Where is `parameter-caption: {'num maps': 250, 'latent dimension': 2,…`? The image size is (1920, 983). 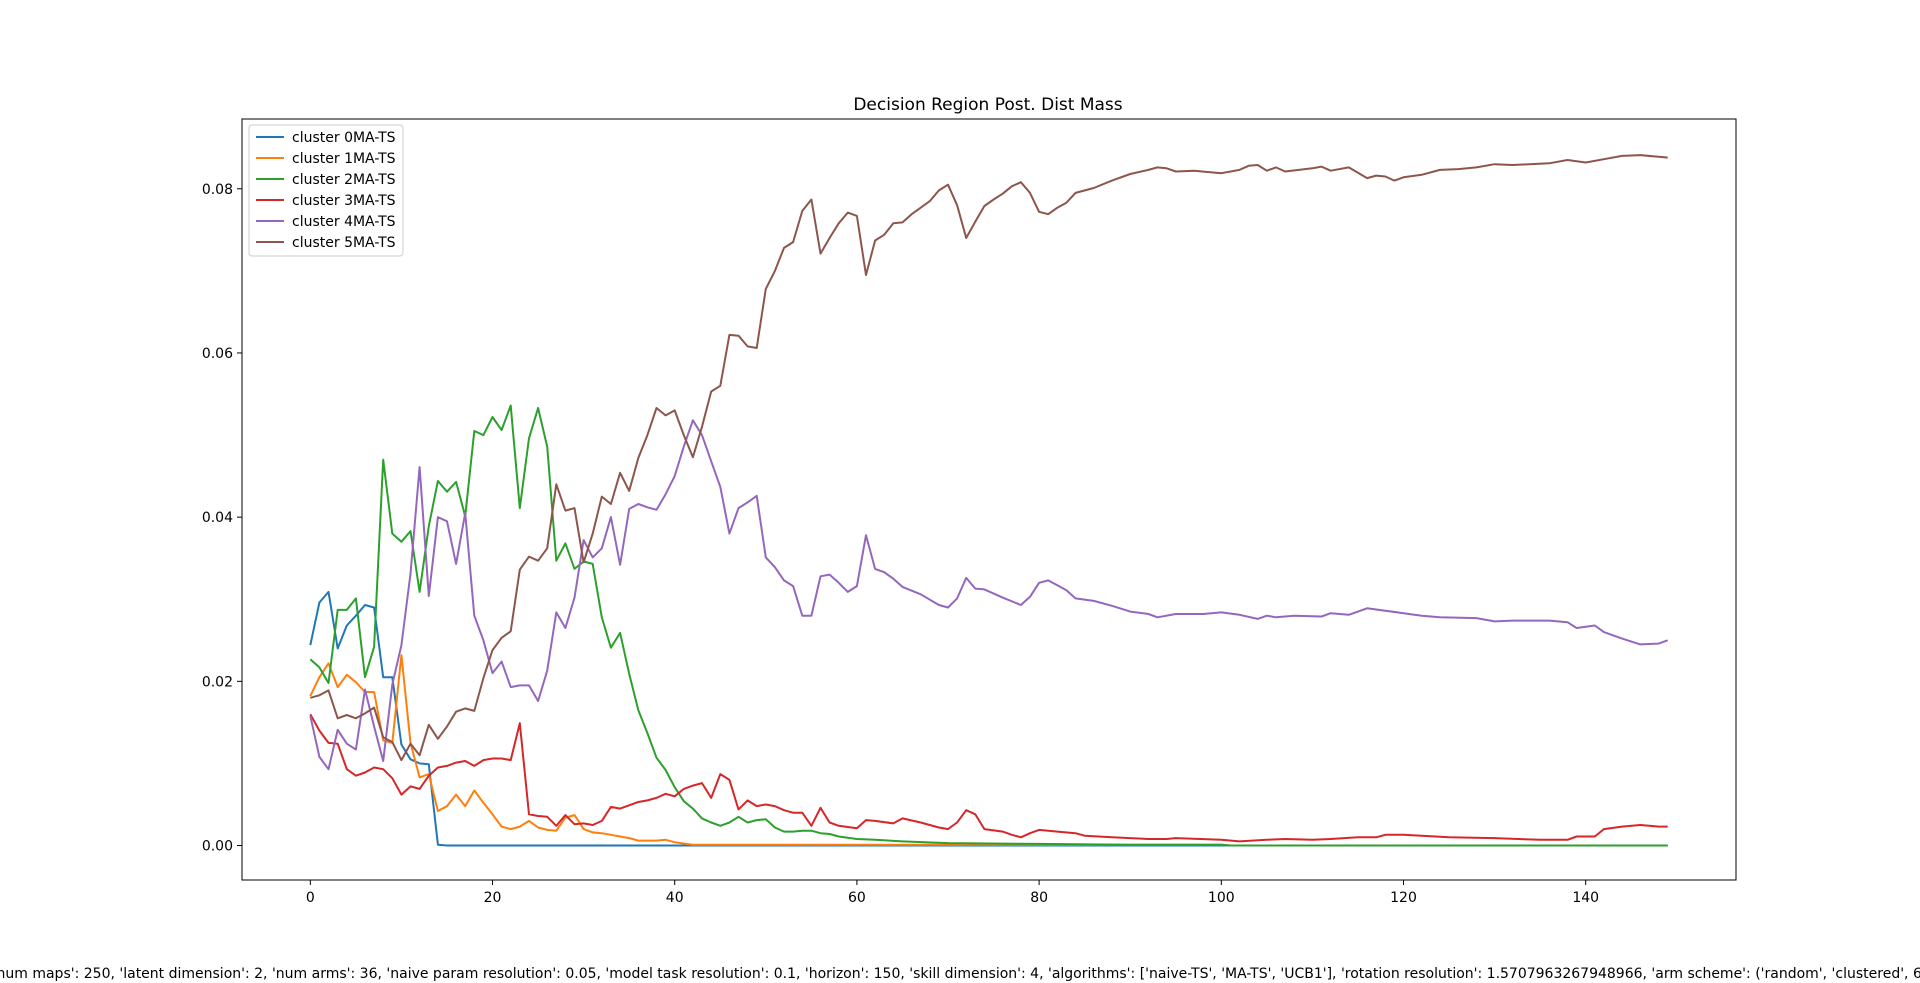 parameter-caption: {'num maps': 250, 'latent dimension': 2,… is located at coordinates (960, 974).